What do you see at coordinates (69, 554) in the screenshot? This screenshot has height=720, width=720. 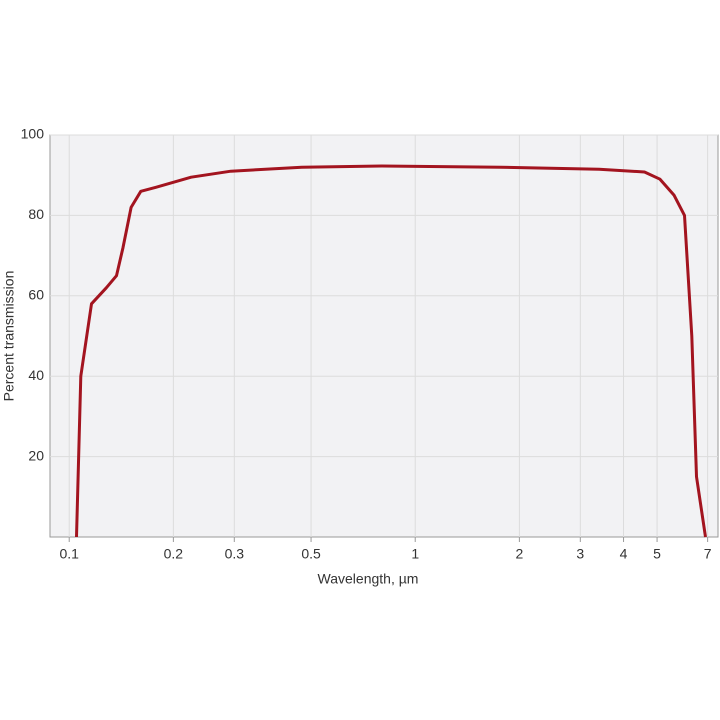 I see `x-tick-label: 0.1` at bounding box center [69, 554].